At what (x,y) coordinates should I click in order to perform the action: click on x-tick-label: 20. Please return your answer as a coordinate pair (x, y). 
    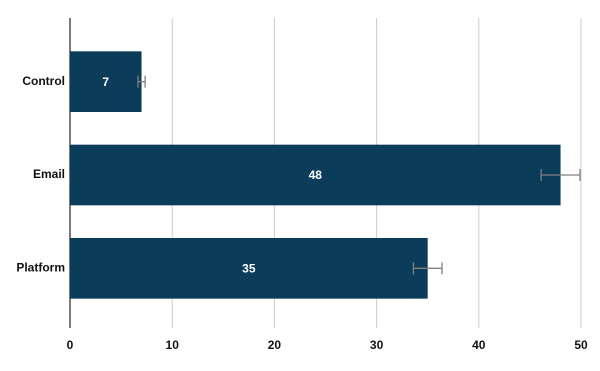
    Looking at the image, I should click on (275, 345).